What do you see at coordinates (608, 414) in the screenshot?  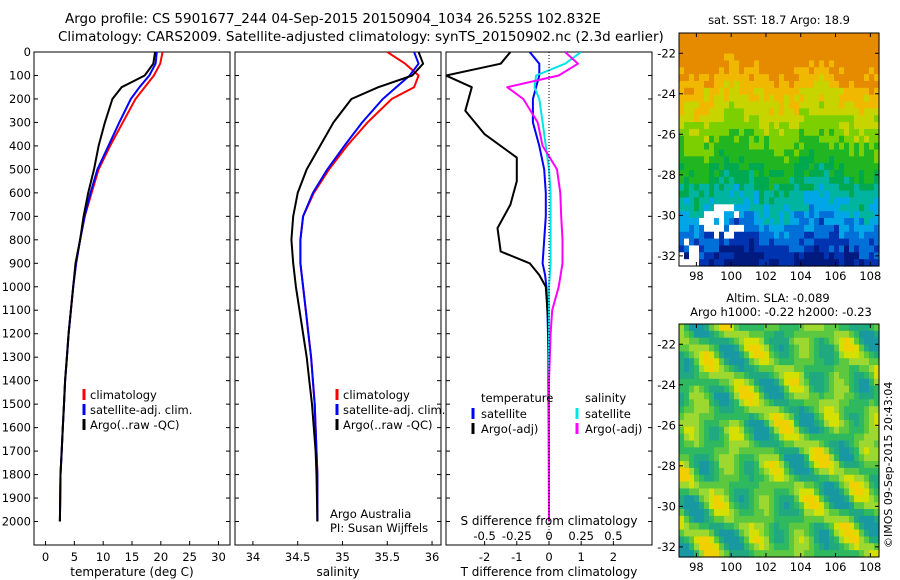 I see `legend-label: satellite` at bounding box center [608, 414].